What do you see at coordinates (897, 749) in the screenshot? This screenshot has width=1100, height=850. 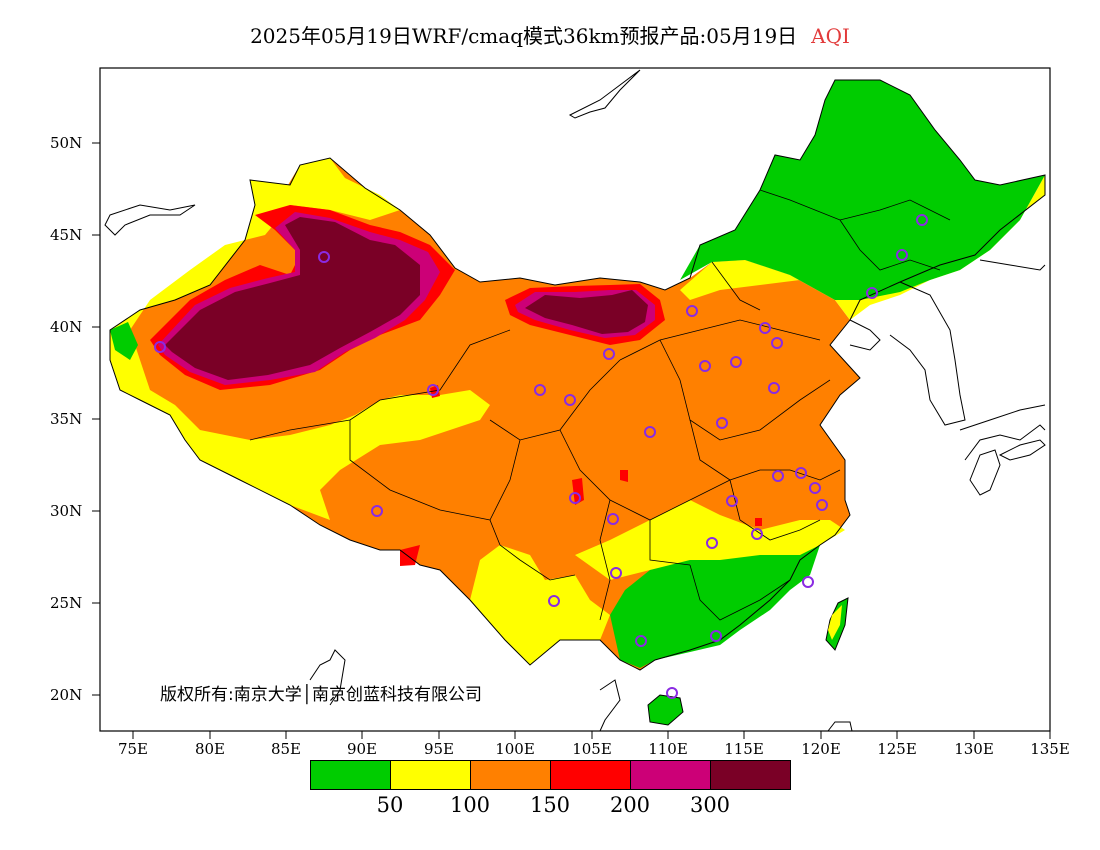 I see `x-tick-125e: 125E` at bounding box center [897, 749].